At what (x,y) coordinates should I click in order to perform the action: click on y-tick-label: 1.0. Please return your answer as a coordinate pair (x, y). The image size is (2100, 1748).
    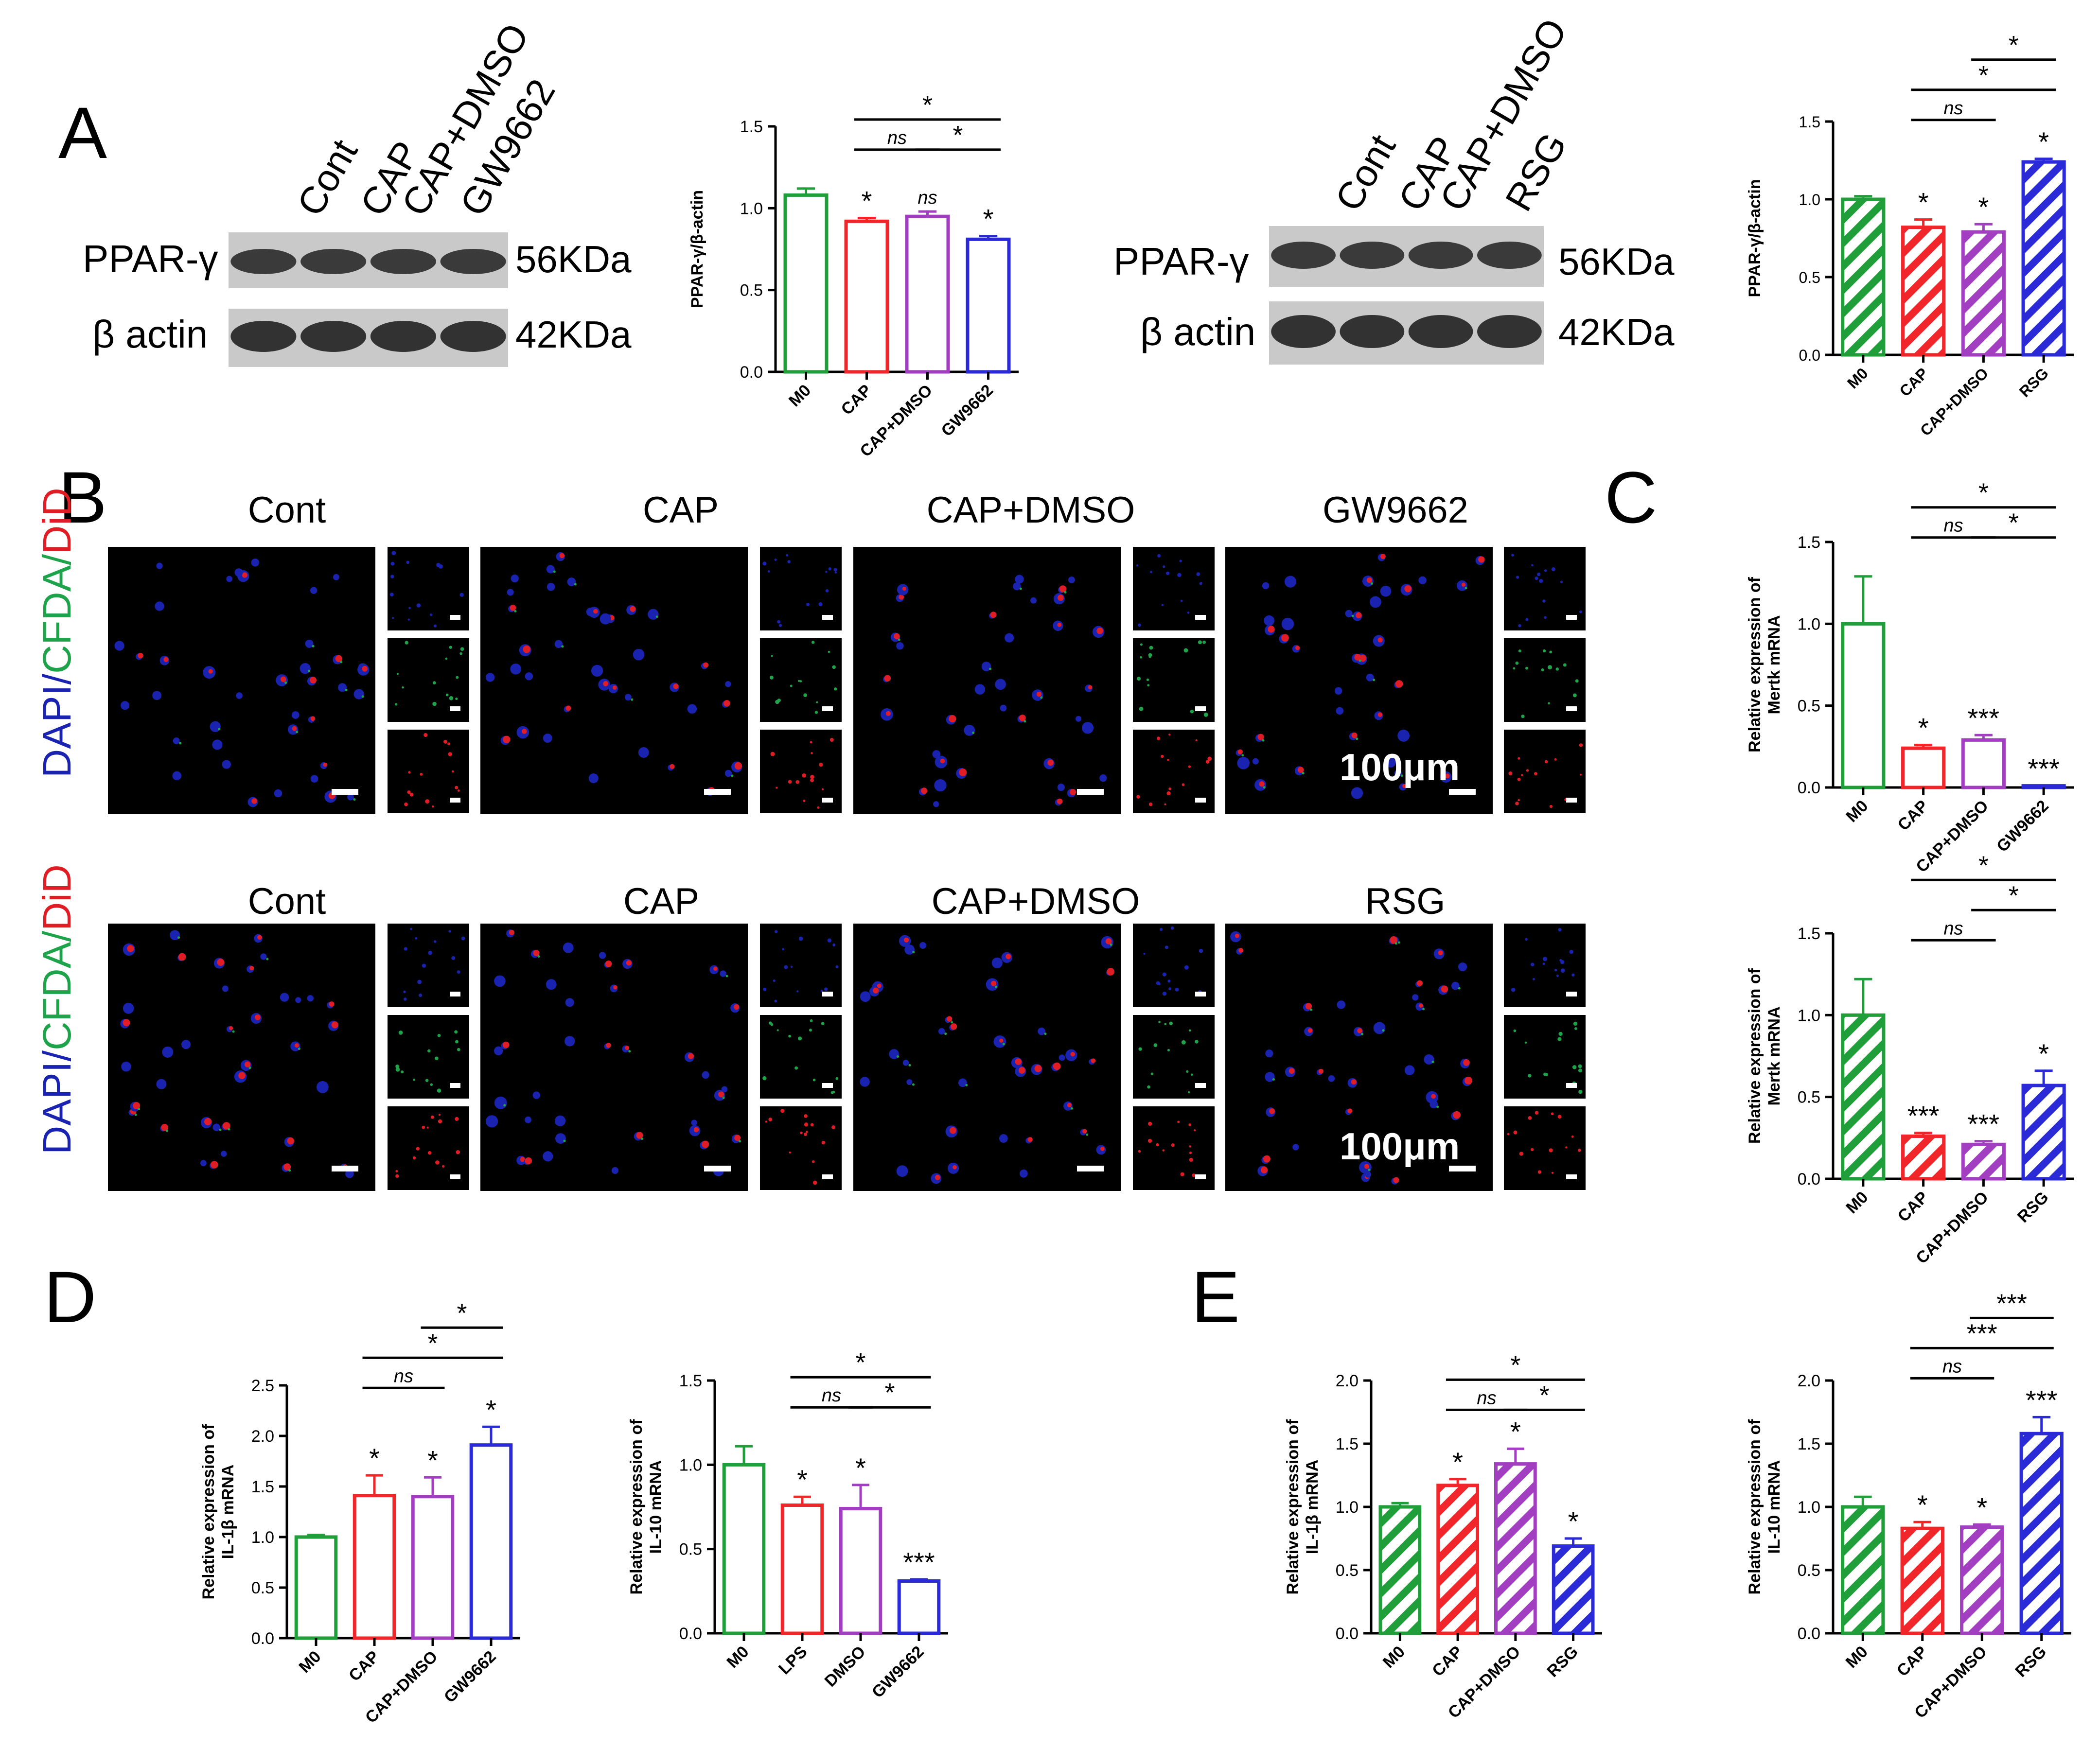
    Looking at the image, I should click on (1809, 624).